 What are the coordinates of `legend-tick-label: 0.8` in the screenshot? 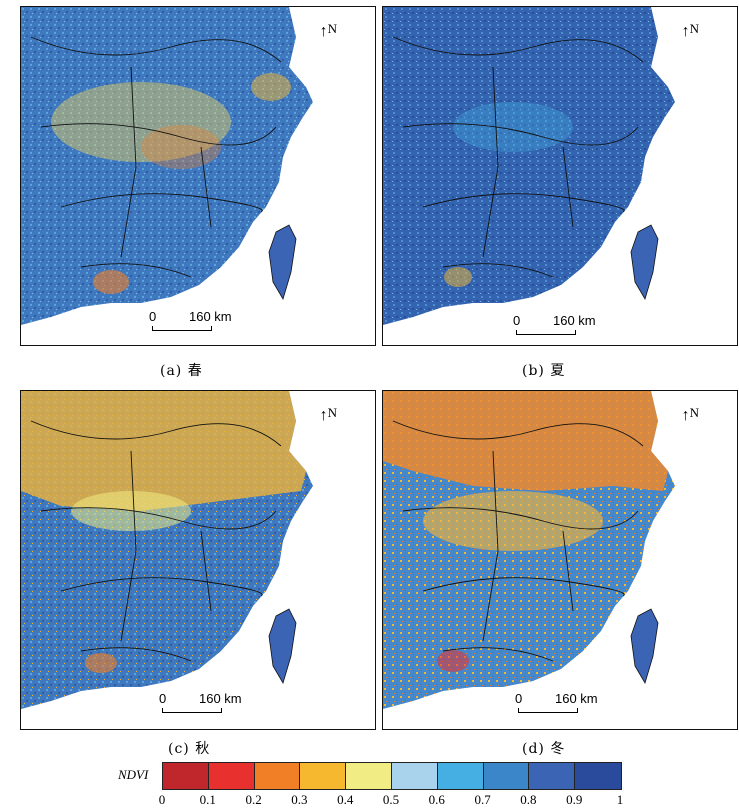 It's located at (528, 799).